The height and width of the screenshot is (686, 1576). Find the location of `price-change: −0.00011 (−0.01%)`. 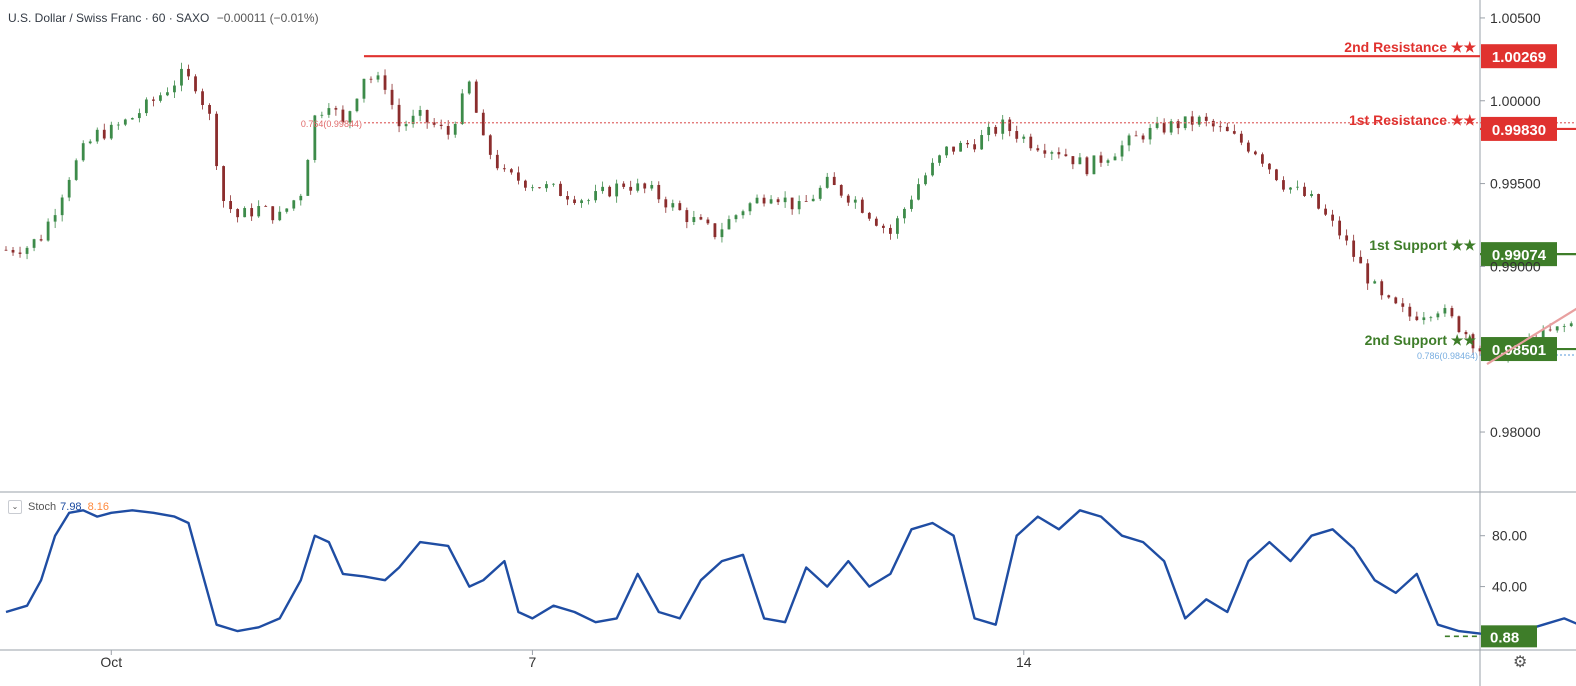

price-change: −0.00011 (−0.01%) is located at coordinates (268, 18).